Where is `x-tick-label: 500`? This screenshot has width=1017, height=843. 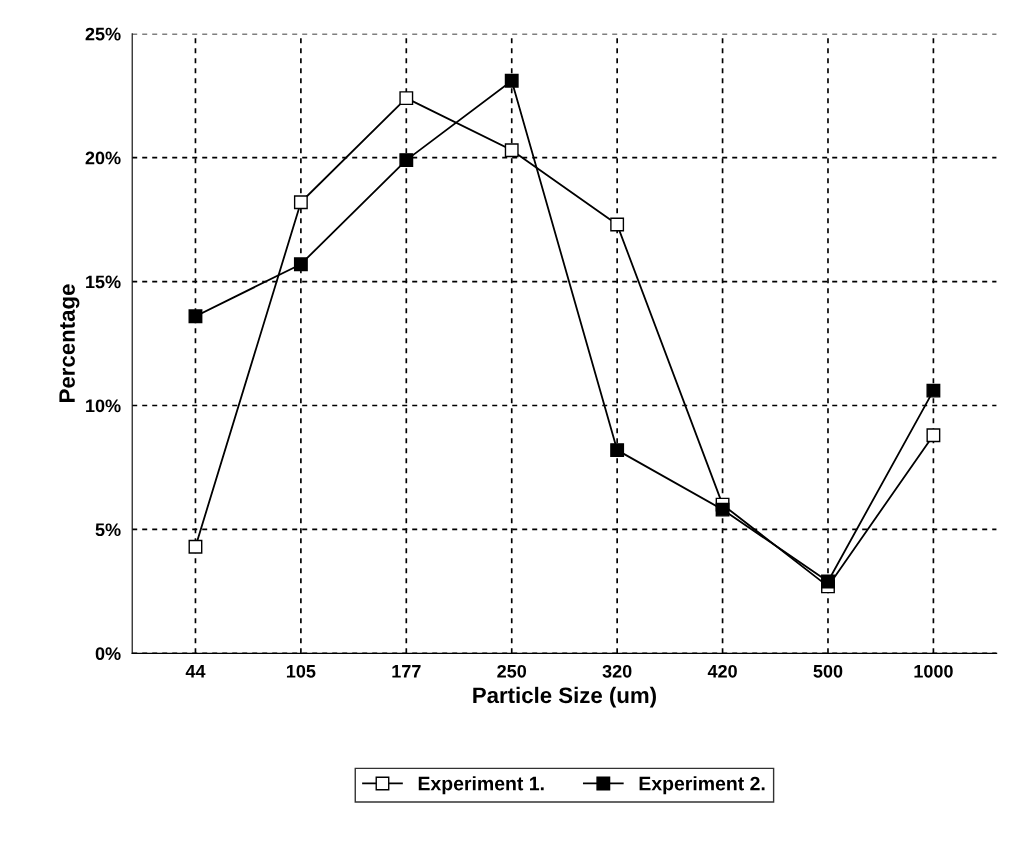 x-tick-label: 500 is located at coordinates (828, 671).